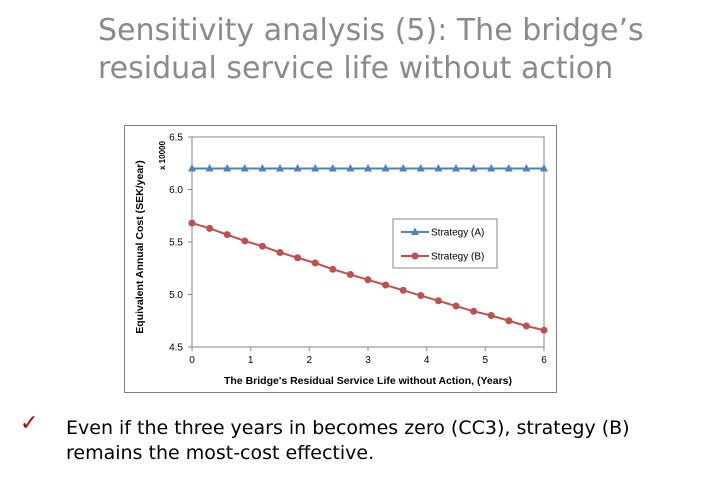 This screenshot has height=478, width=705. I want to click on y-tick-label: 6.0, so click(176, 190).